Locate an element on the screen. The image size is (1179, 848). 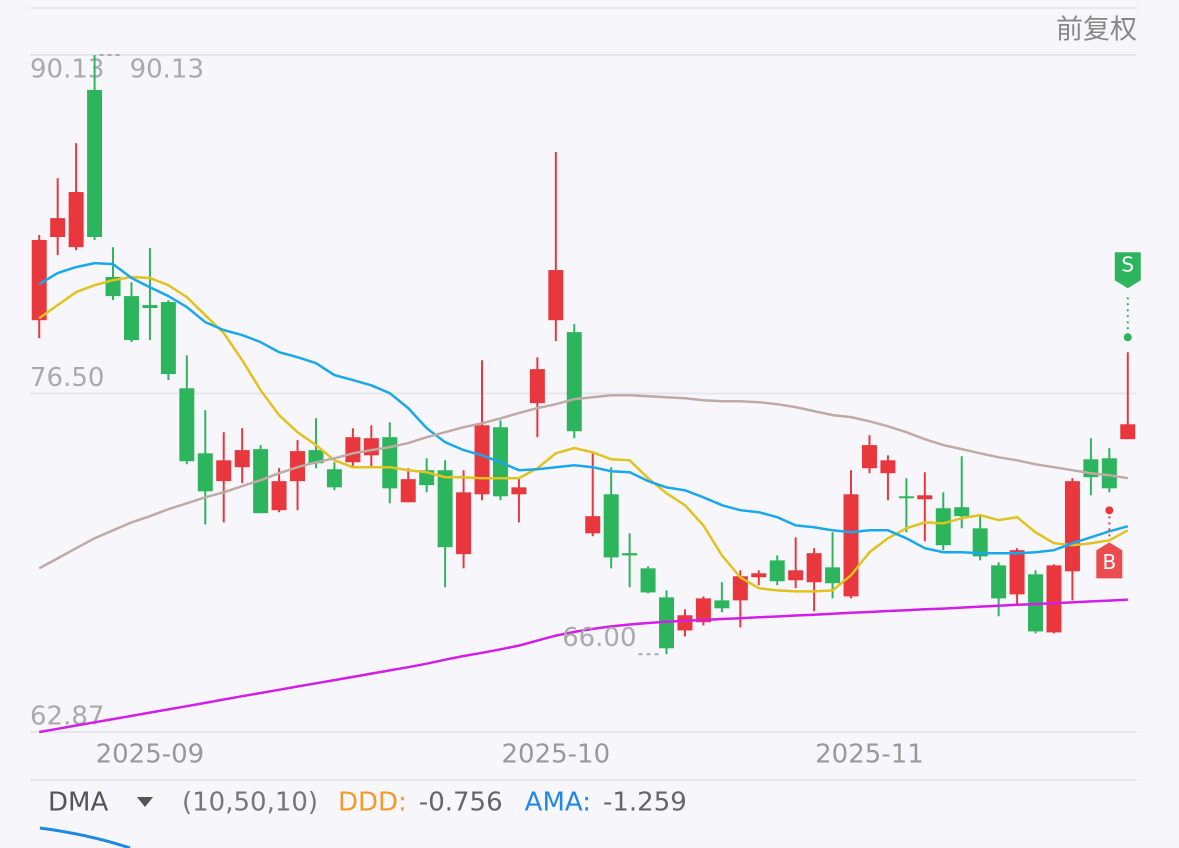
indicator-item-value: -0.756 is located at coordinates (461, 803).